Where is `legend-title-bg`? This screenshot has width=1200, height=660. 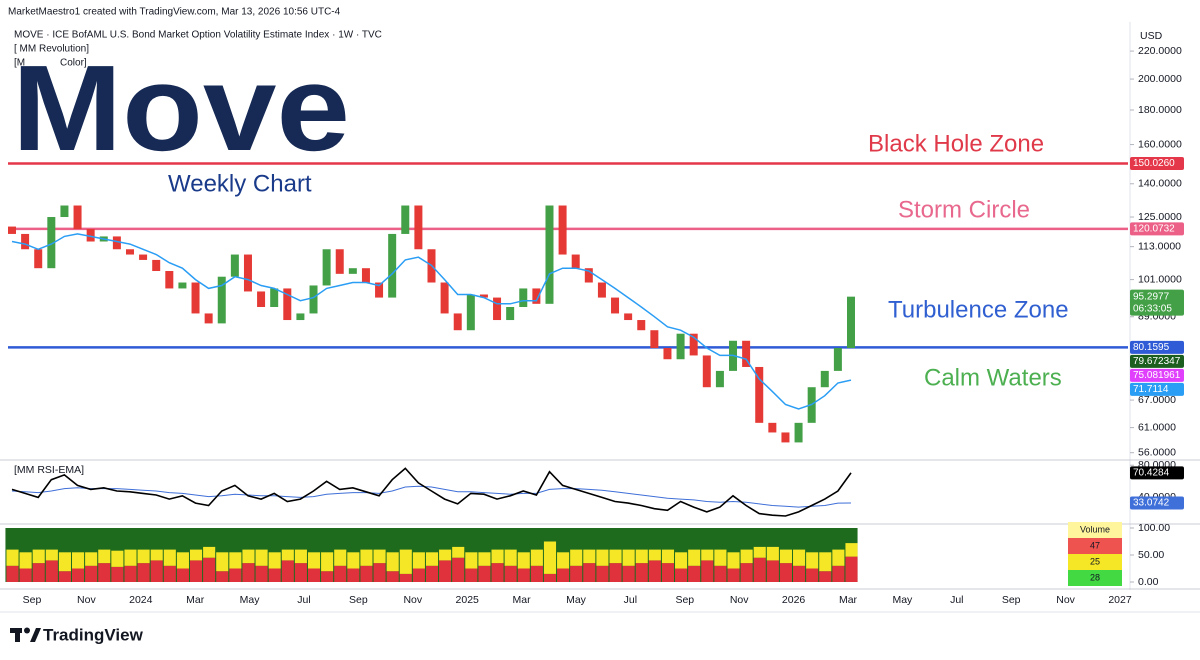 legend-title-bg is located at coordinates (1095, 530).